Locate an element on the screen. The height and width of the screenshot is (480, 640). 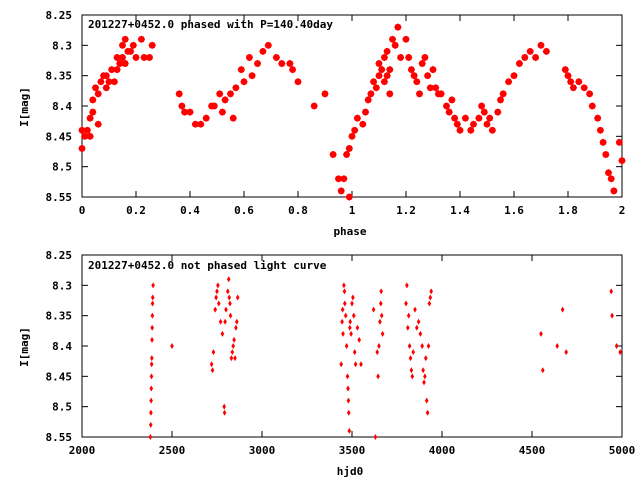
chart-title: 201227+0452.0 phased with P=140.40day is located at coordinates (210, 24).